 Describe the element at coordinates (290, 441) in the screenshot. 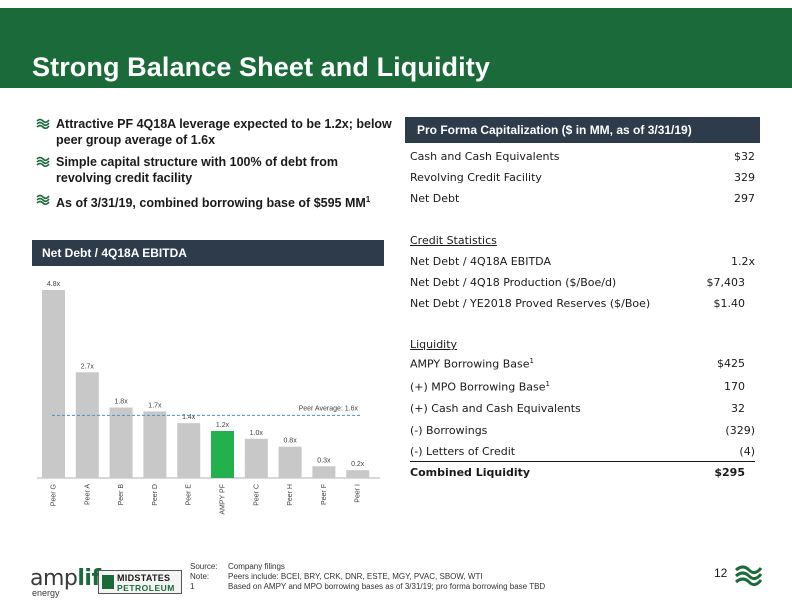

I see `bar-value-label: 0.8x` at that location.